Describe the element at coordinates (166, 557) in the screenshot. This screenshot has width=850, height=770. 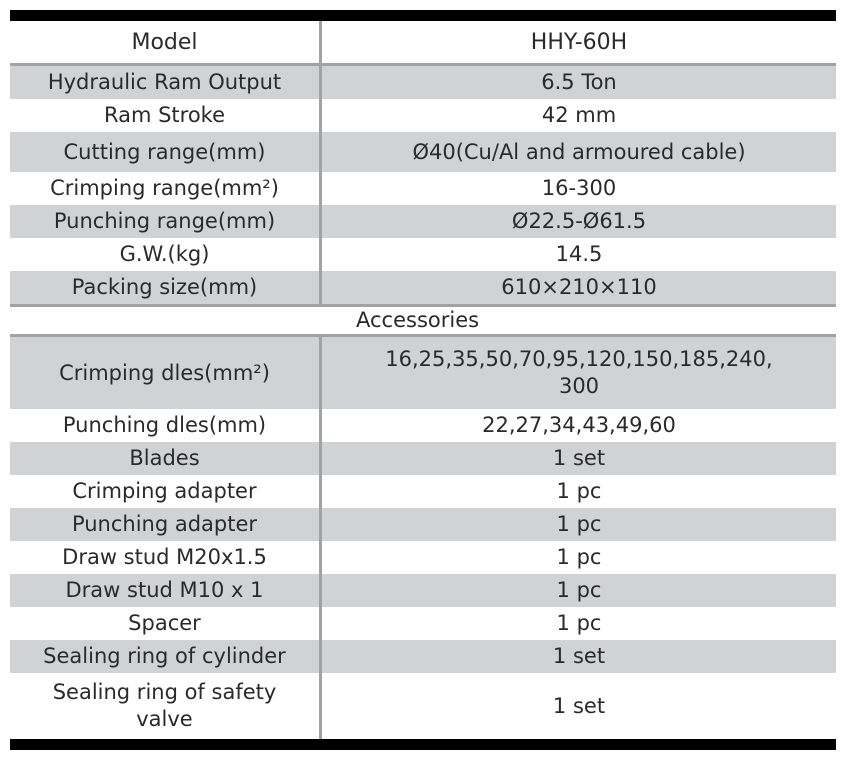
I see `accessory-label: Draw stud M20x1.5` at that location.